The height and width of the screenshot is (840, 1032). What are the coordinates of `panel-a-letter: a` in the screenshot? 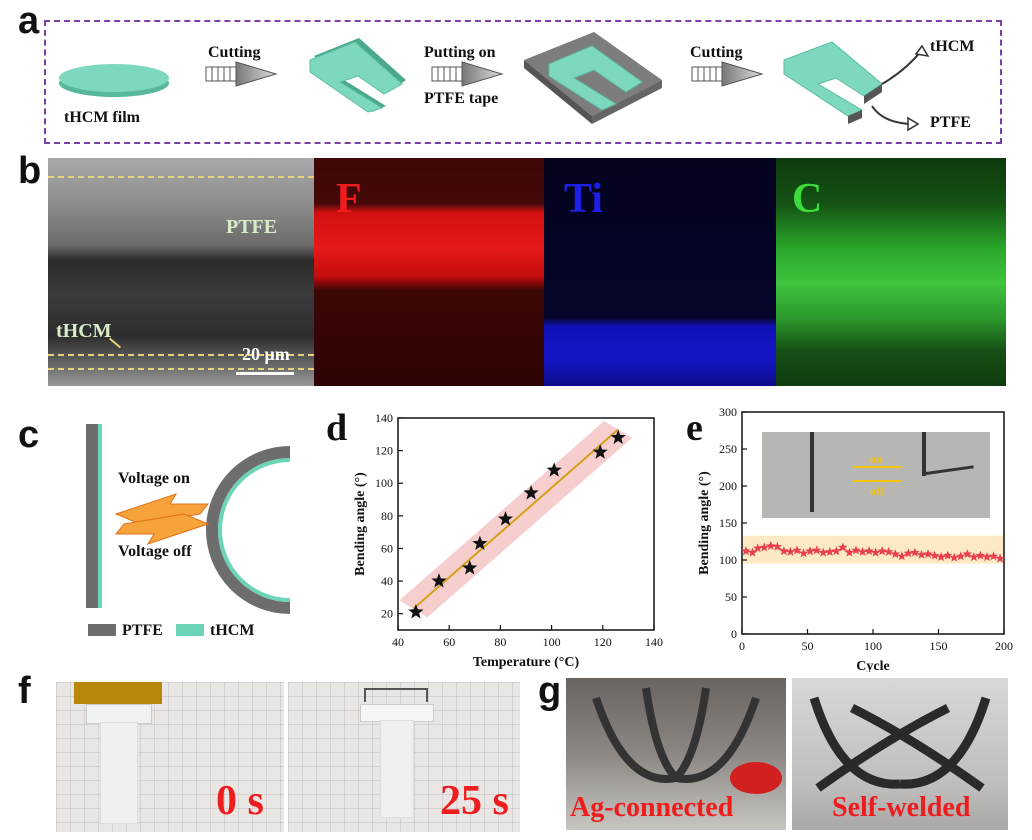 It's located at (29, 21).